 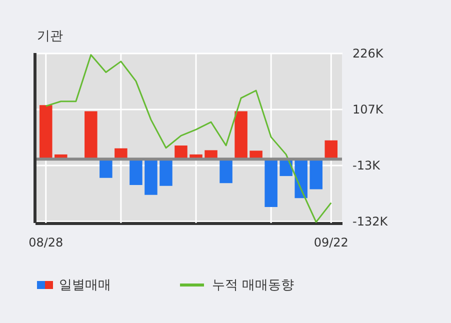 I want to click on y-tick-label: -13K, so click(x=367, y=165).